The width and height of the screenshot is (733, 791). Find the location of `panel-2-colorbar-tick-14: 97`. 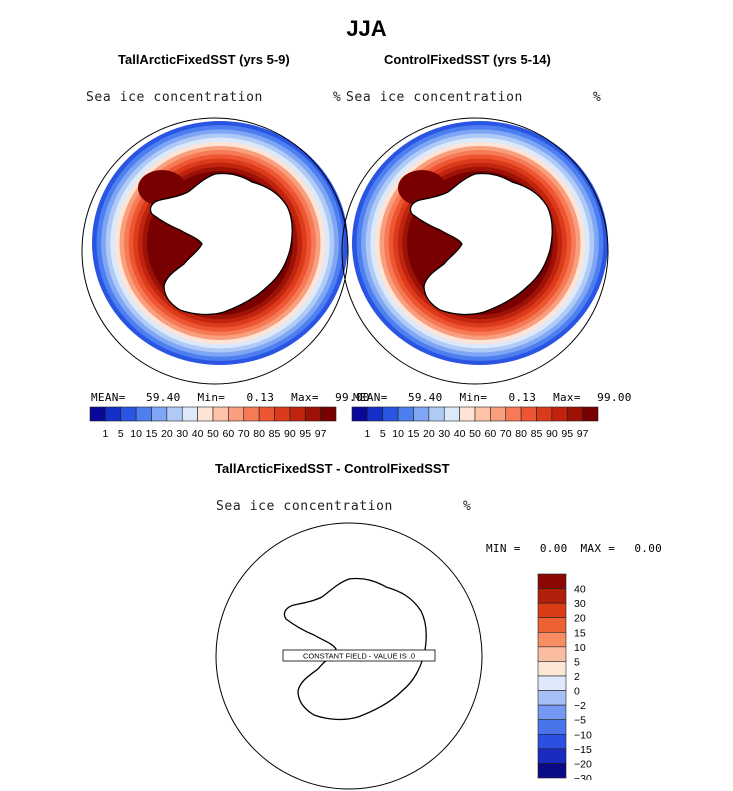

panel-2-colorbar-tick-14: 97 is located at coordinates (583, 434).